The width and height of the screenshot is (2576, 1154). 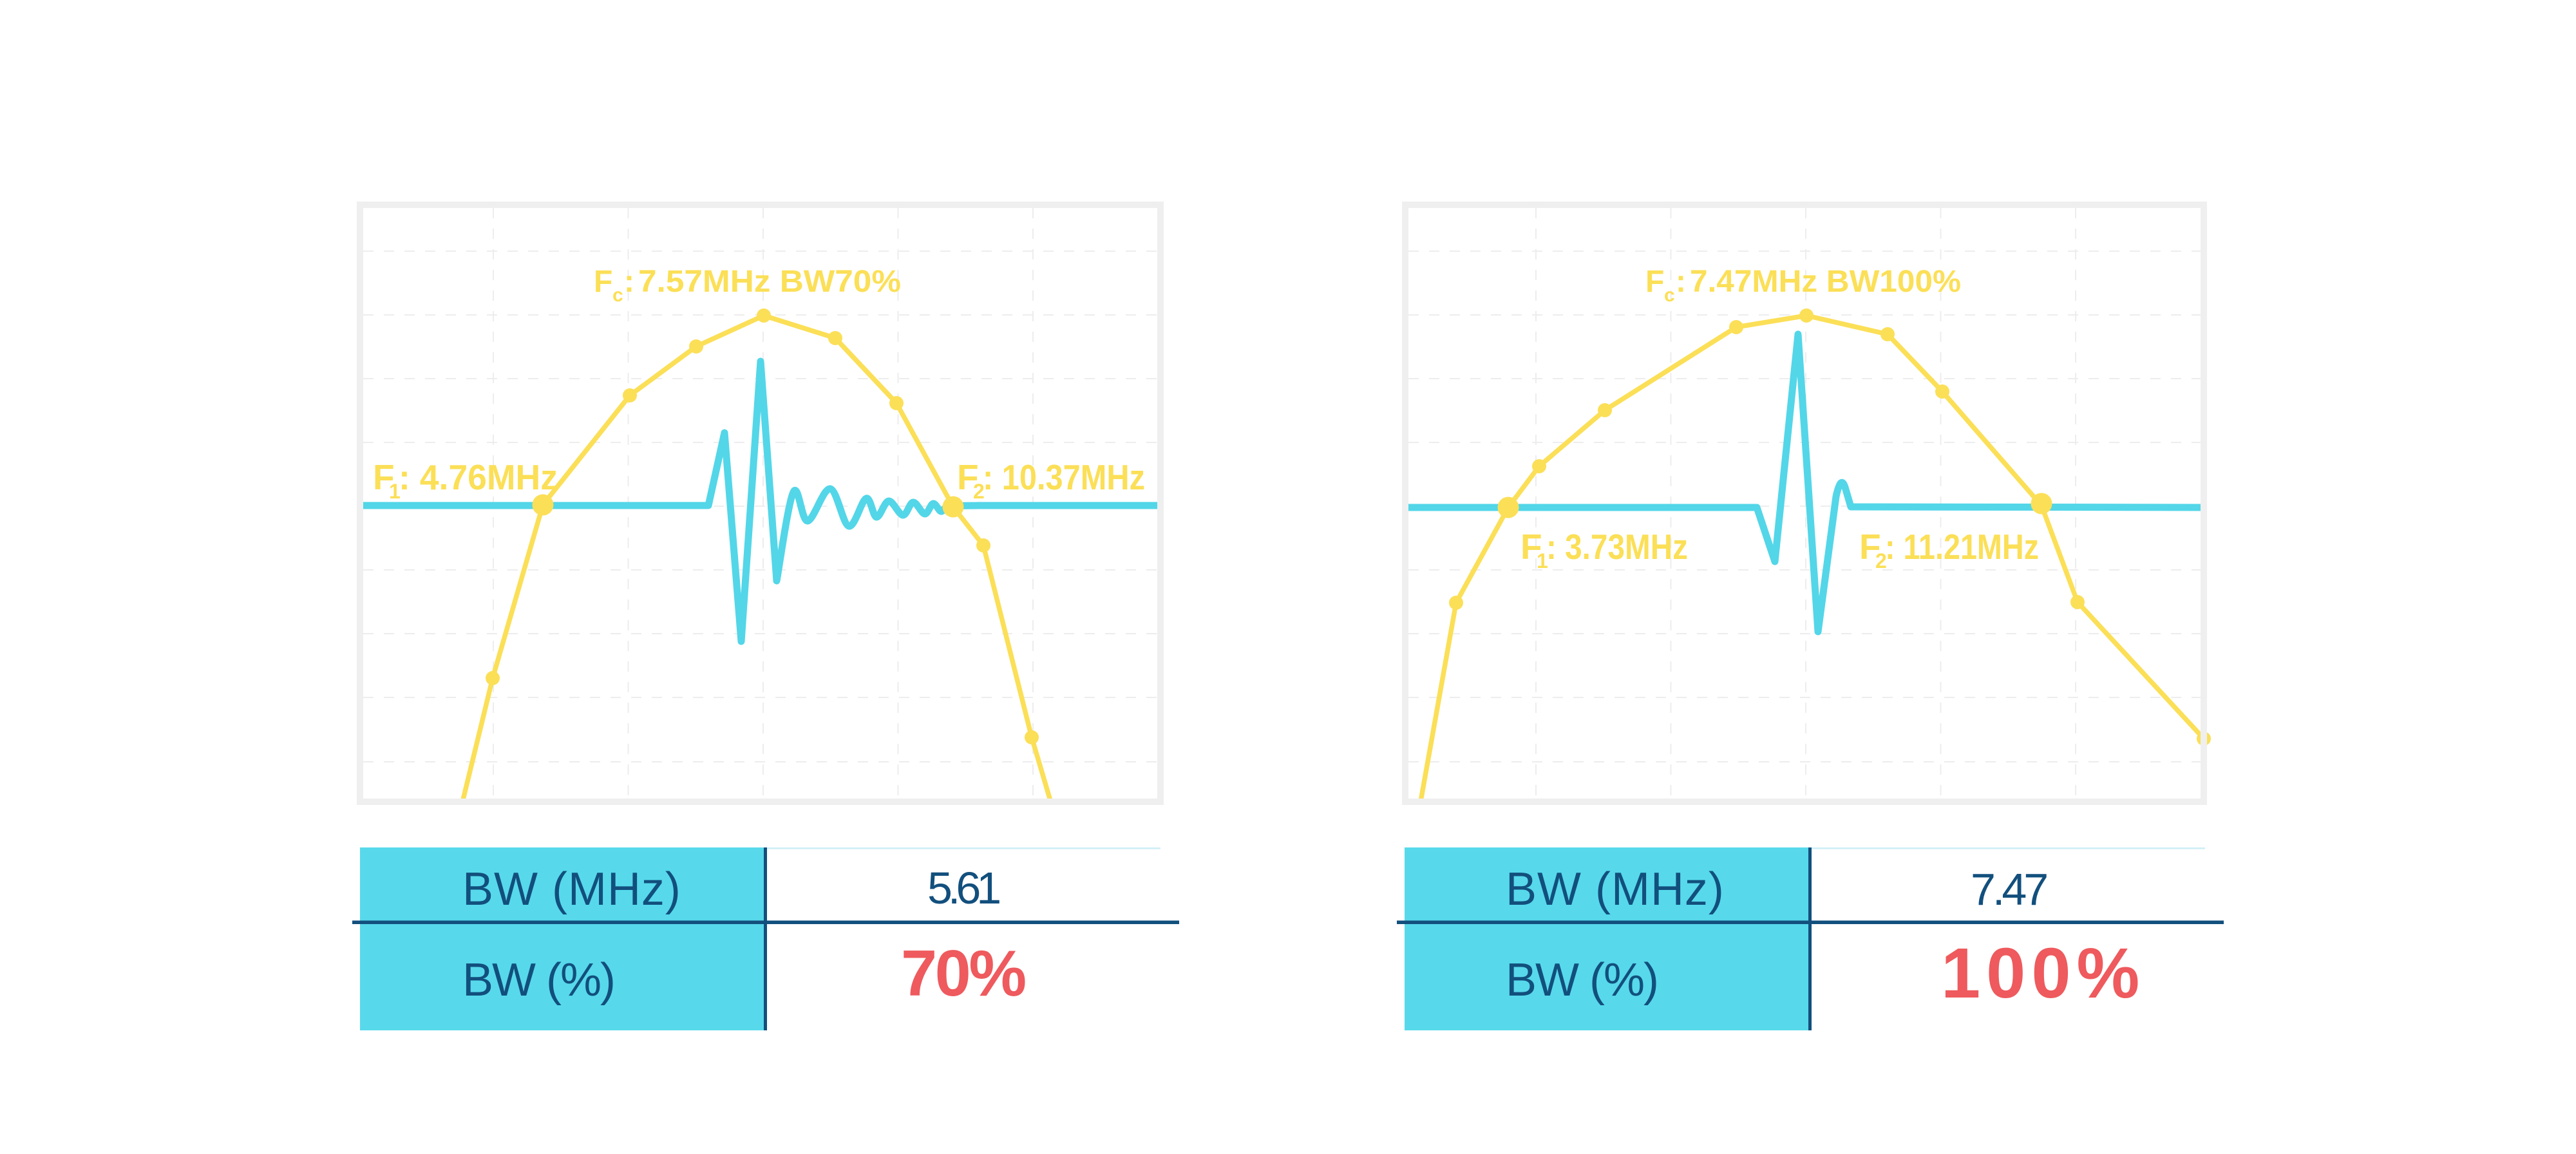 I want to click on svg-text:: 11.21MHz: : 11.21MHz, so click(x=1962, y=547).